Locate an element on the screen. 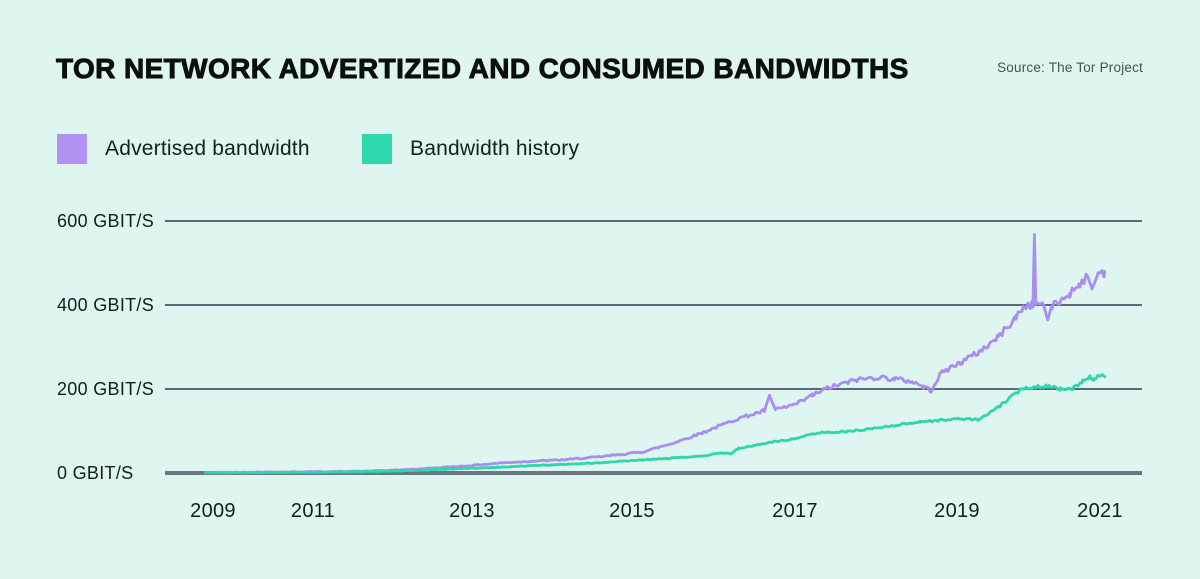 The width and height of the screenshot is (1200, 579). x-tick-label: 2011 is located at coordinates (313, 511).